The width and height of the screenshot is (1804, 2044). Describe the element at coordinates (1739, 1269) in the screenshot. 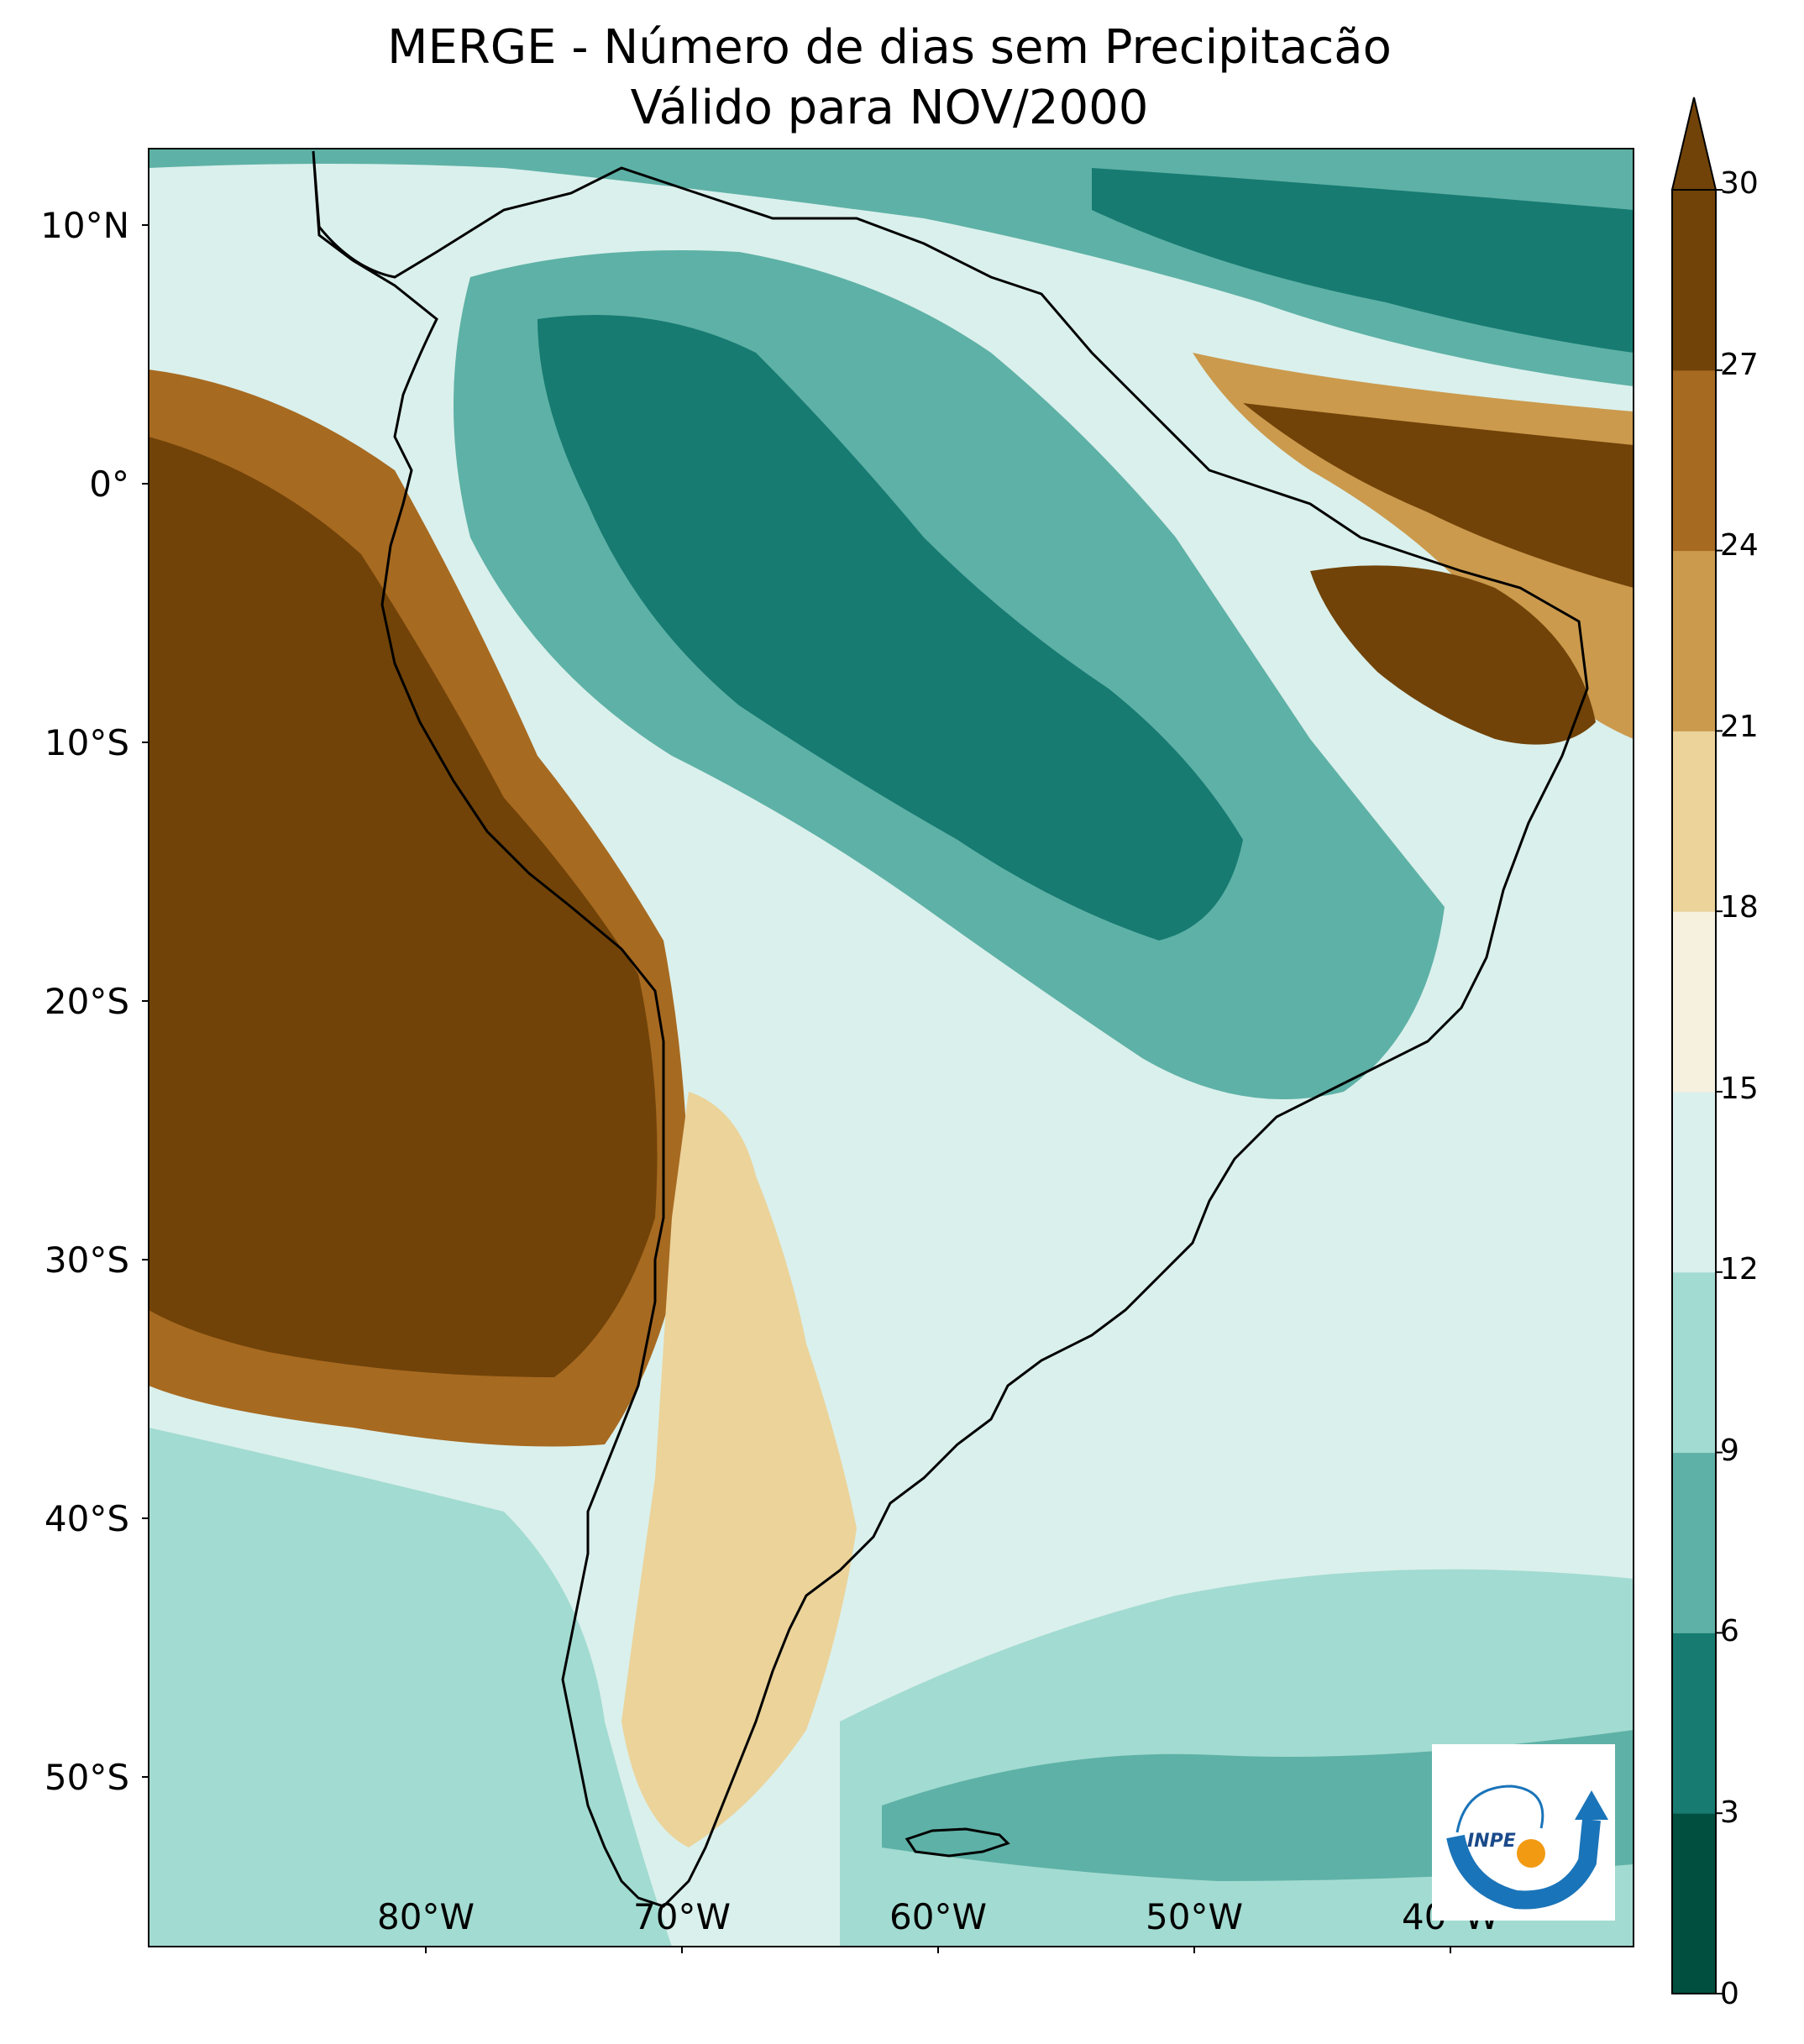

I see `colorbar-label-12: 12` at that location.